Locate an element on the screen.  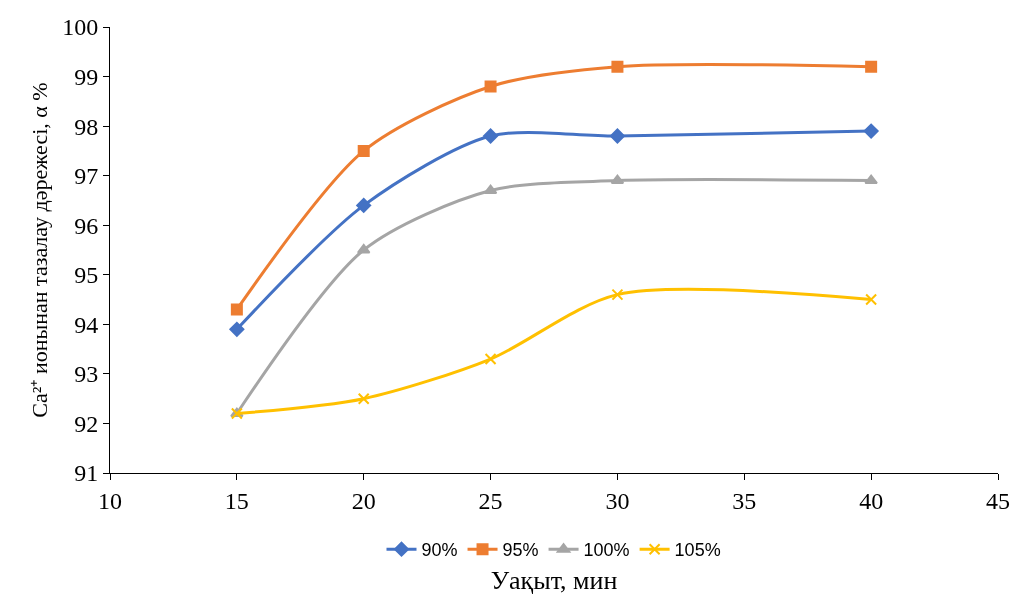
x-tick-label: 25 is located at coordinates (490, 500).